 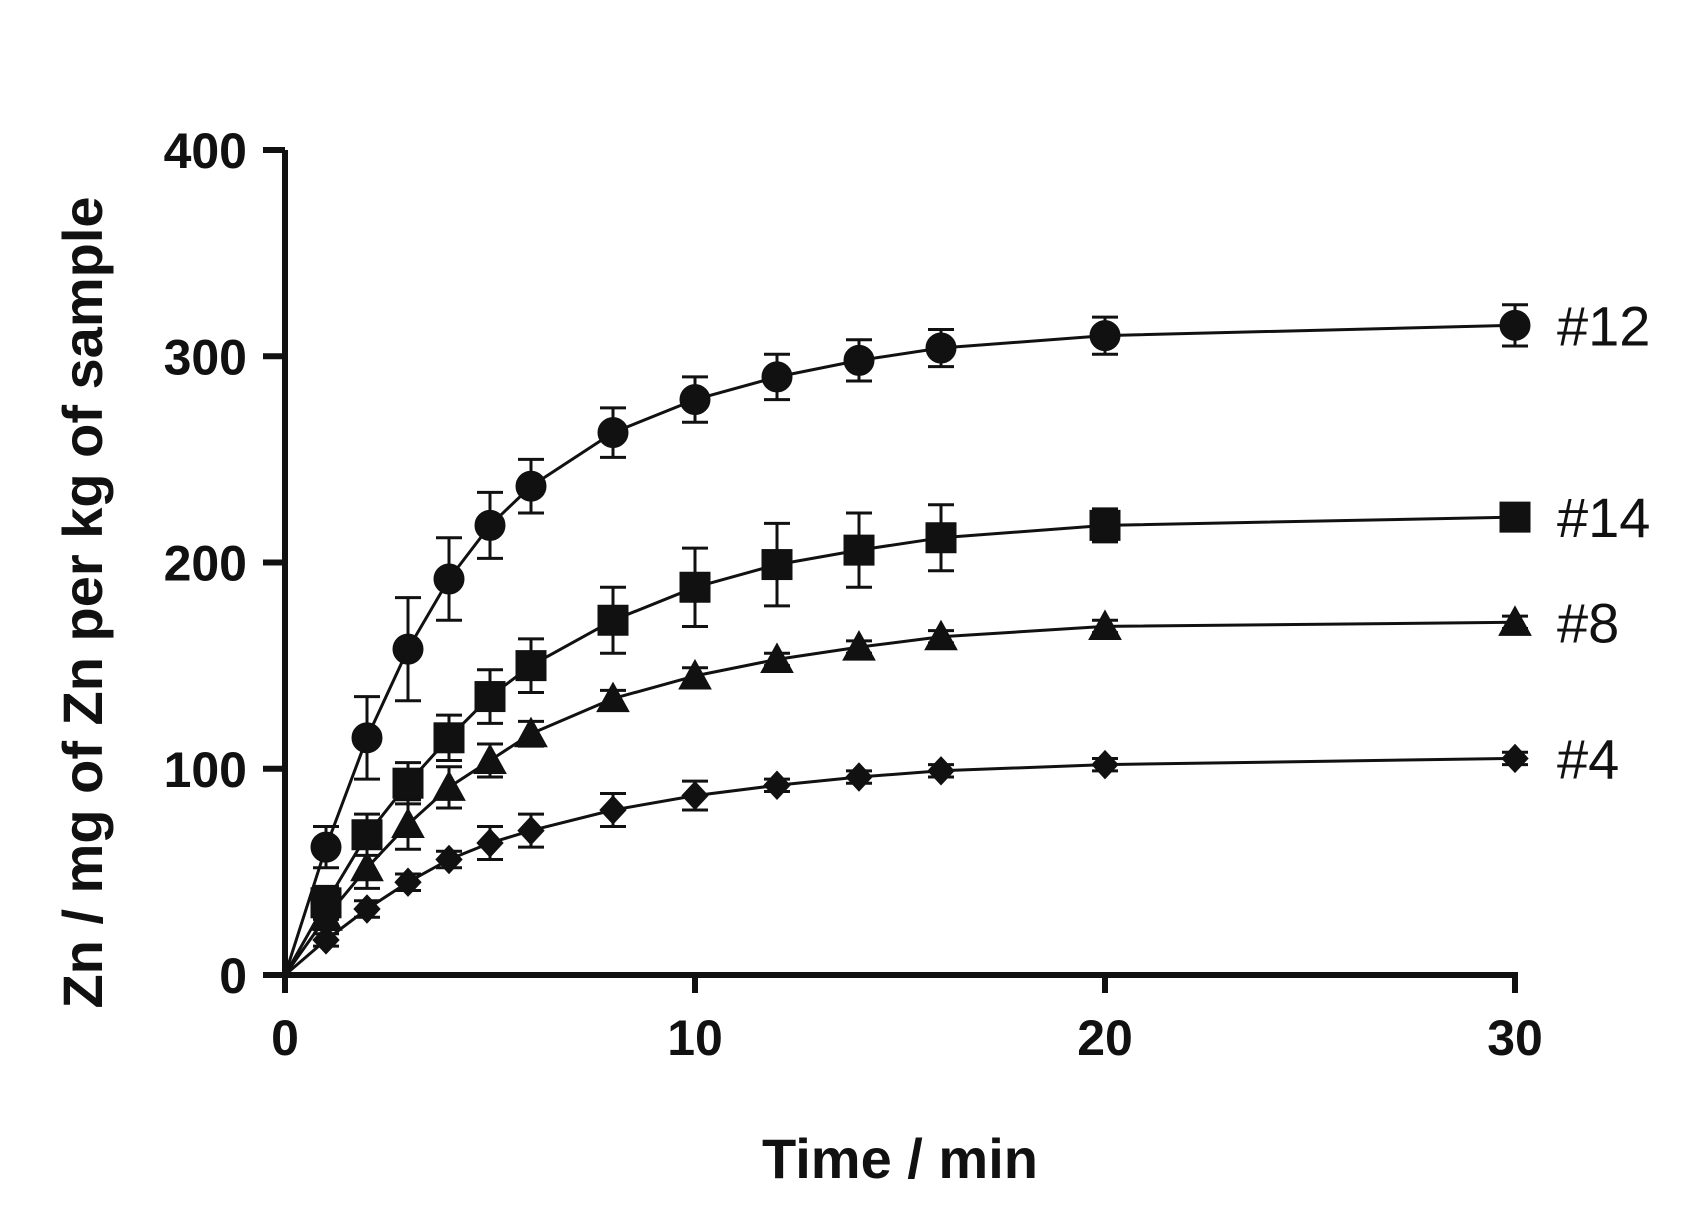 I want to click on series-diamond, so click(x=906, y=860).